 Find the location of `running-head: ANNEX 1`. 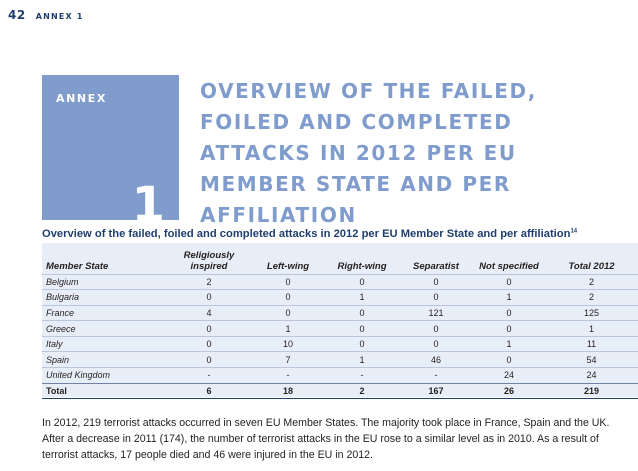

running-head: ANNEX 1 is located at coordinates (59, 16).